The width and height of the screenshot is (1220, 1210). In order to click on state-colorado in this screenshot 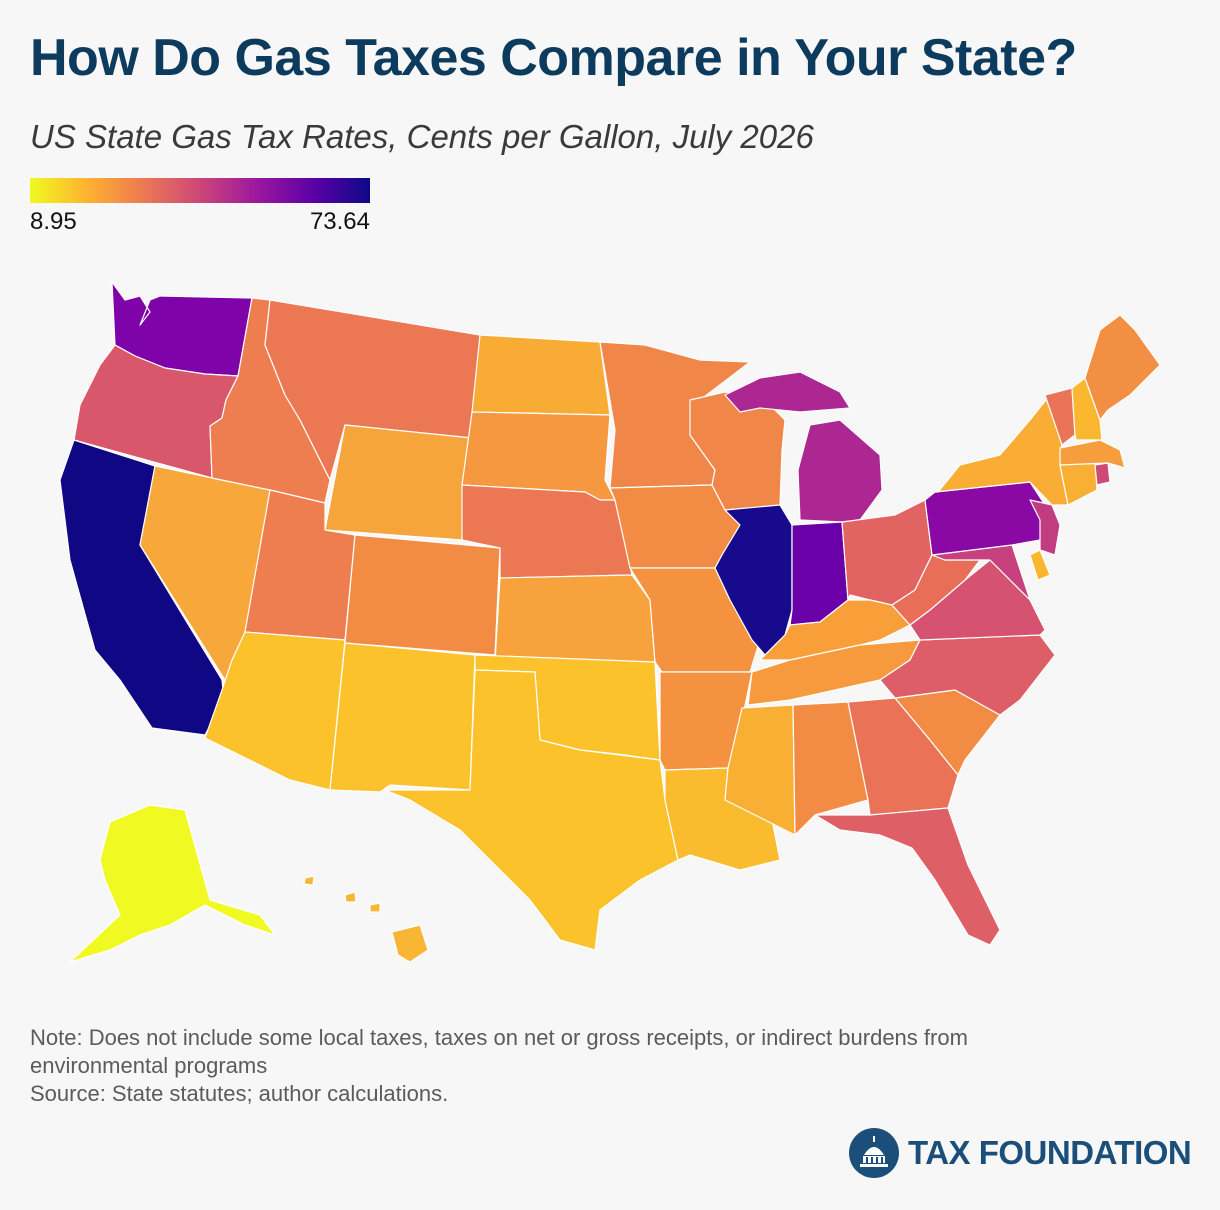, I will do `click(422, 595)`.